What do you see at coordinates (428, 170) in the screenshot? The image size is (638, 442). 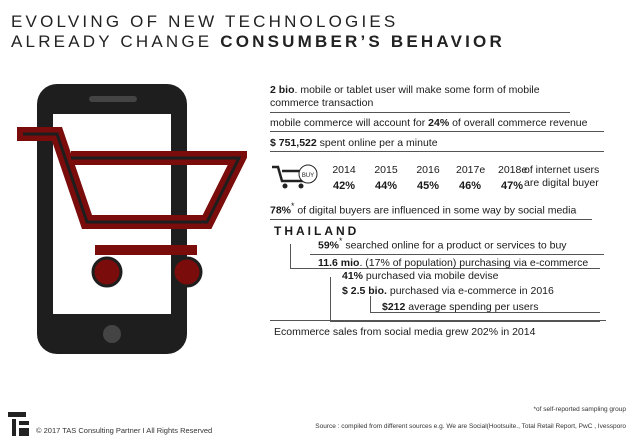 I see `year-label: 2016` at bounding box center [428, 170].